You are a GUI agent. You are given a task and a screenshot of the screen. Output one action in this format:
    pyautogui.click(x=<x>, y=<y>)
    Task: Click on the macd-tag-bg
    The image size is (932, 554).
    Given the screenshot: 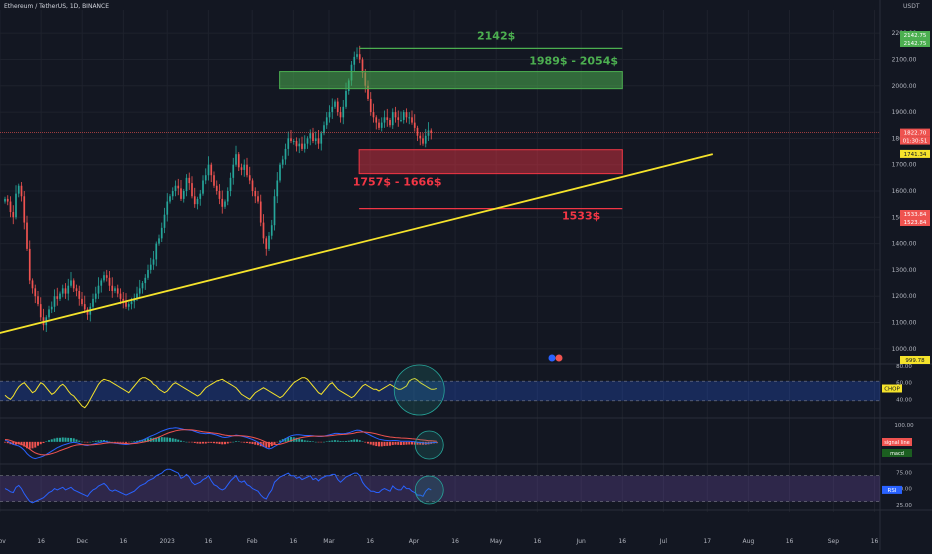 What is the action you would take?
    pyautogui.click(x=897, y=453)
    